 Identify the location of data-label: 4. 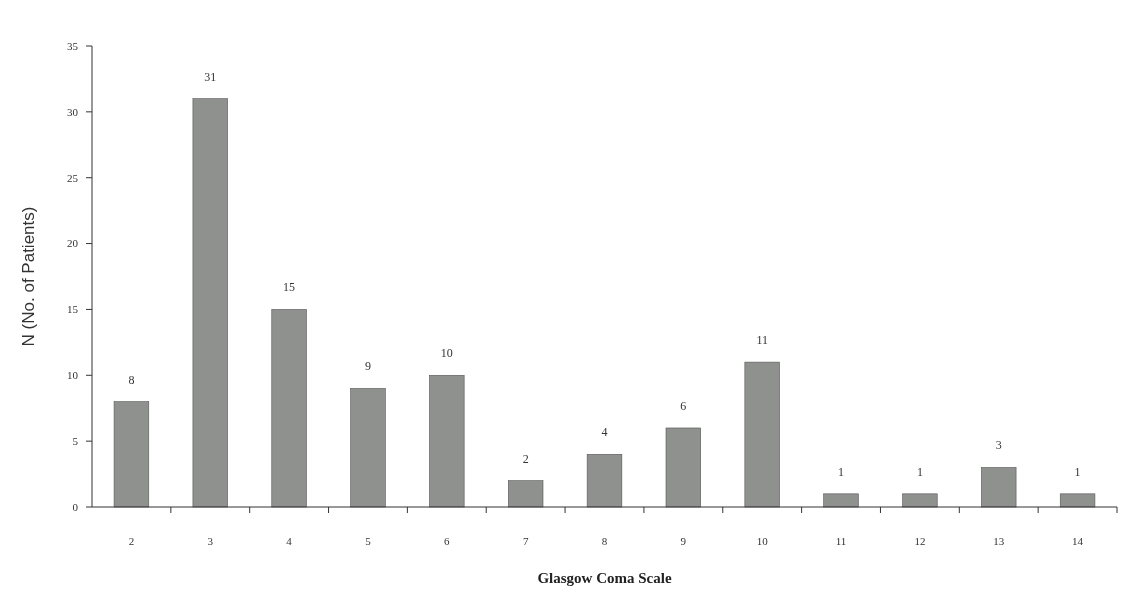
(604, 432).